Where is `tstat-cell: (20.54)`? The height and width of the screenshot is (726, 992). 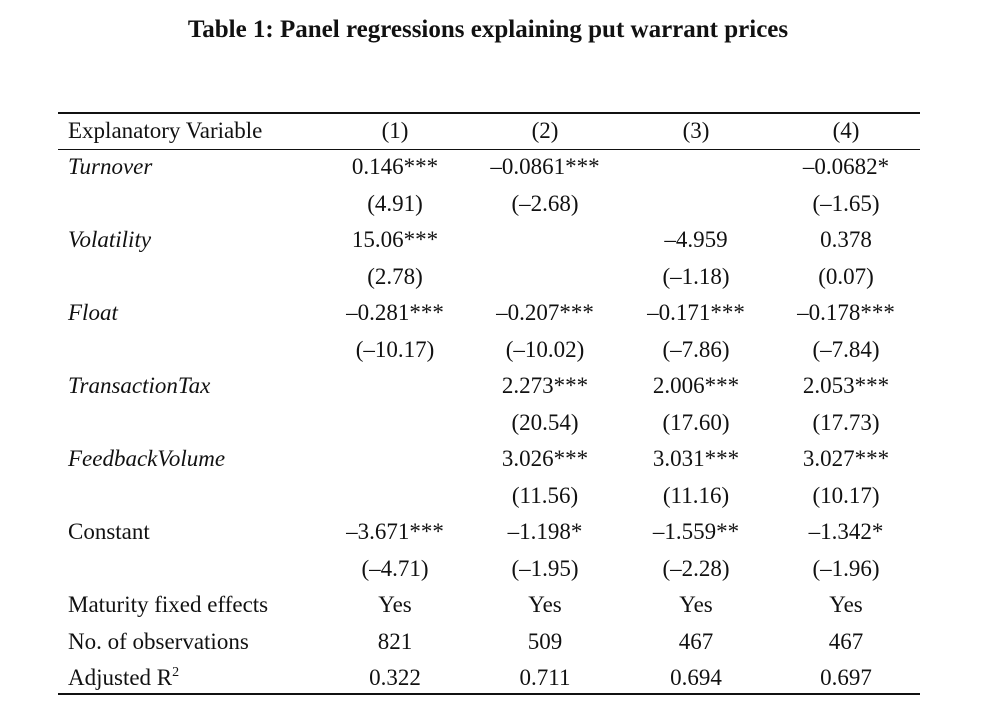 tstat-cell: (20.54) is located at coordinates (545, 422).